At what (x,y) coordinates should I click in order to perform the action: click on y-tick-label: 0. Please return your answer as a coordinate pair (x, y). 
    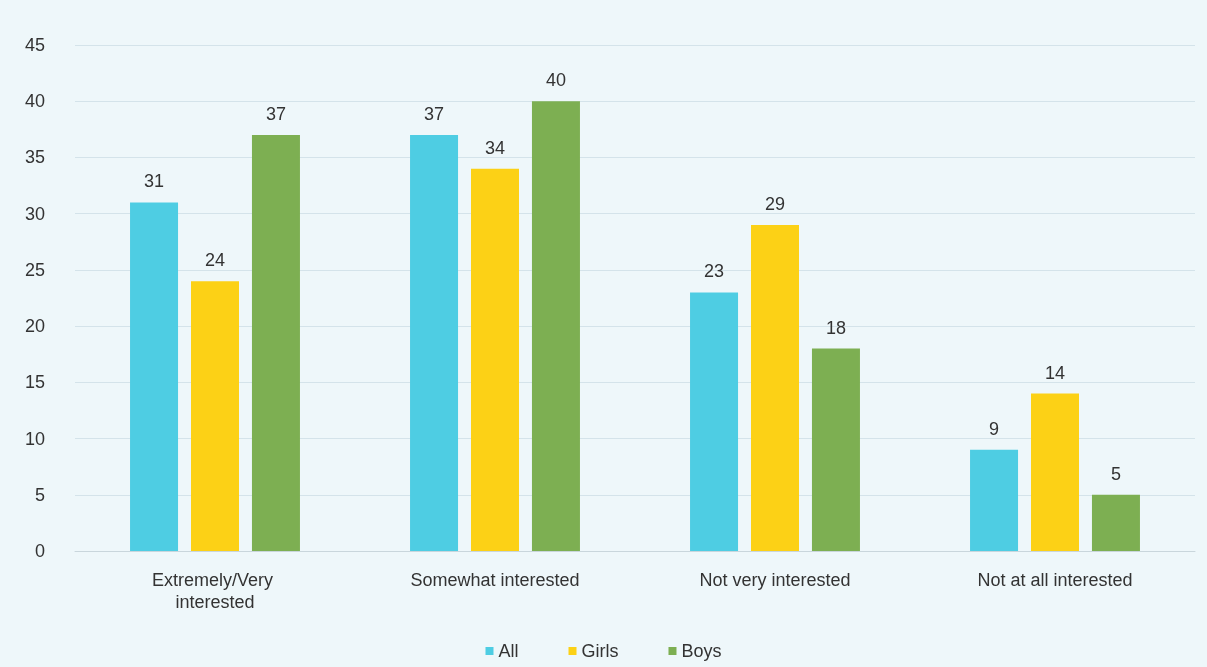
    Looking at the image, I should click on (39, 551).